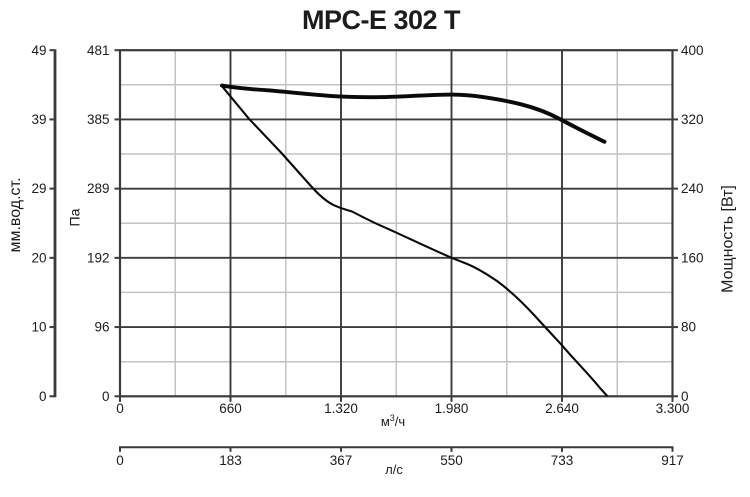  What do you see at coordinates (38, 188) in the screenshot?
I see `svg-text: 29` at bounding box center [38, 188].